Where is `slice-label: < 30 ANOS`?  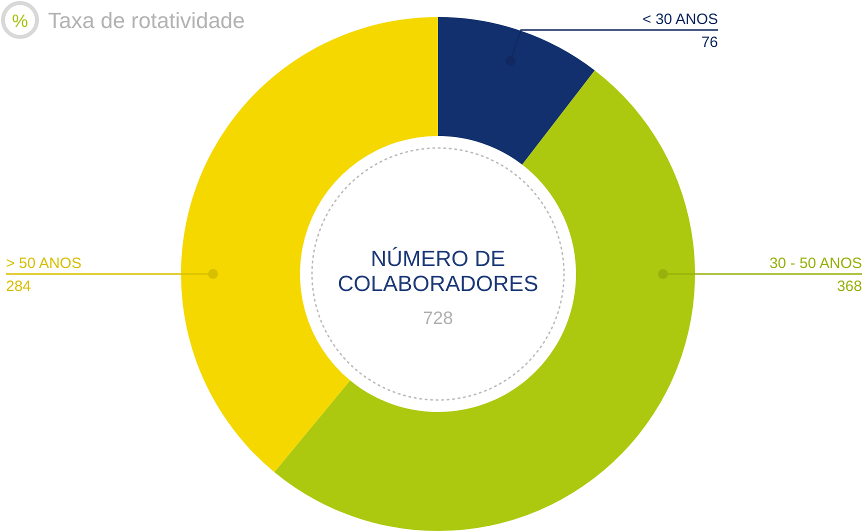
slice-label: < 30 ANOS is located at coordinates (680, 19).